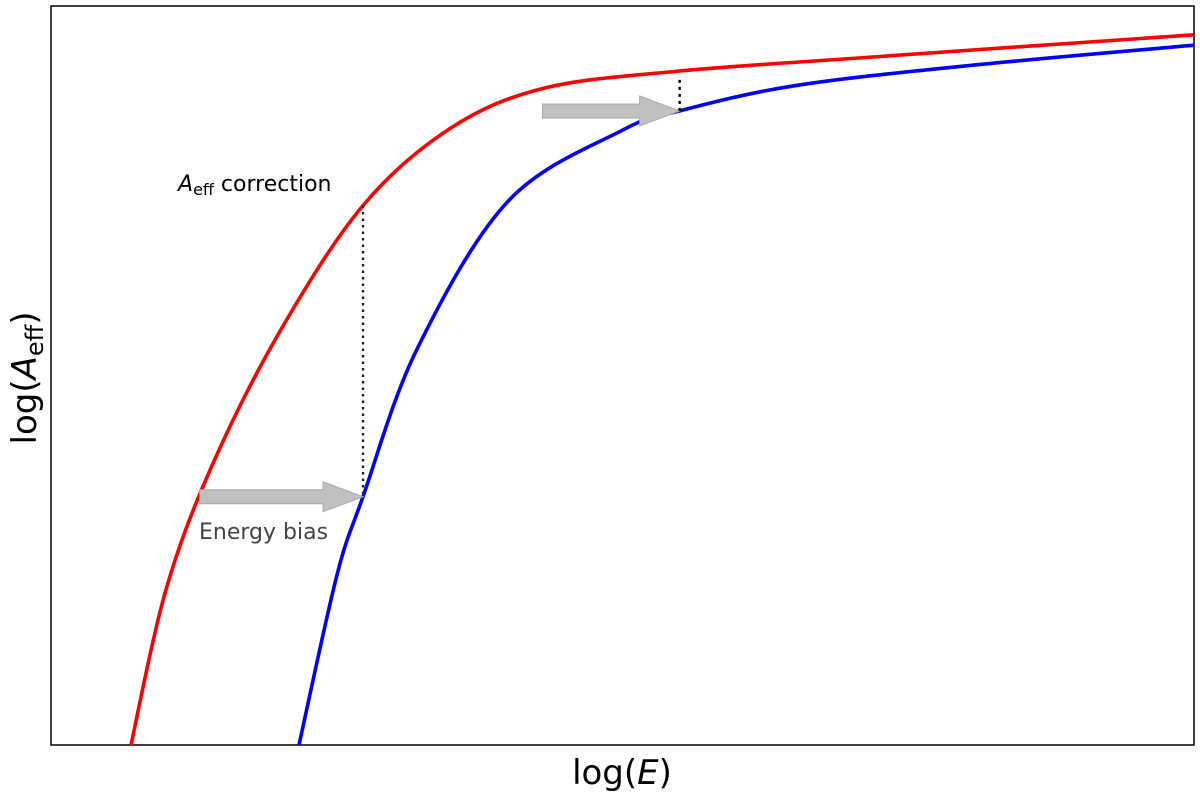 The width and height of the screenshot is (1200, 798). Describe the element at coordinates (27, 378) in the screenshot. I see `y-axis-label: log(Aeff)` at that location.